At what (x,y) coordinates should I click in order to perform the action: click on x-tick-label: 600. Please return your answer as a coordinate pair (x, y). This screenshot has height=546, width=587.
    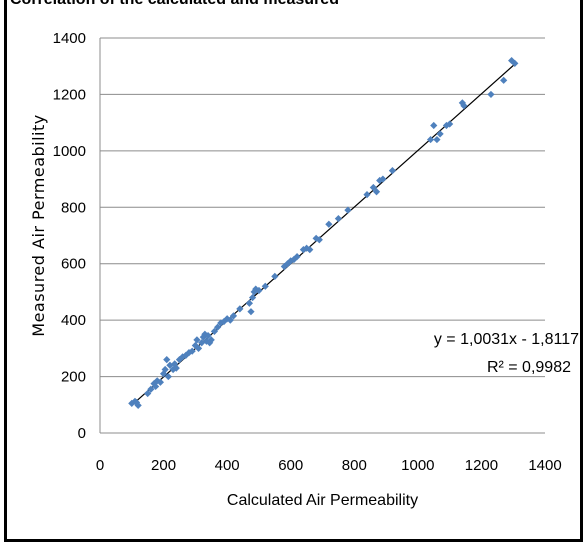
    Looking at the image, I should click on (290, 465).